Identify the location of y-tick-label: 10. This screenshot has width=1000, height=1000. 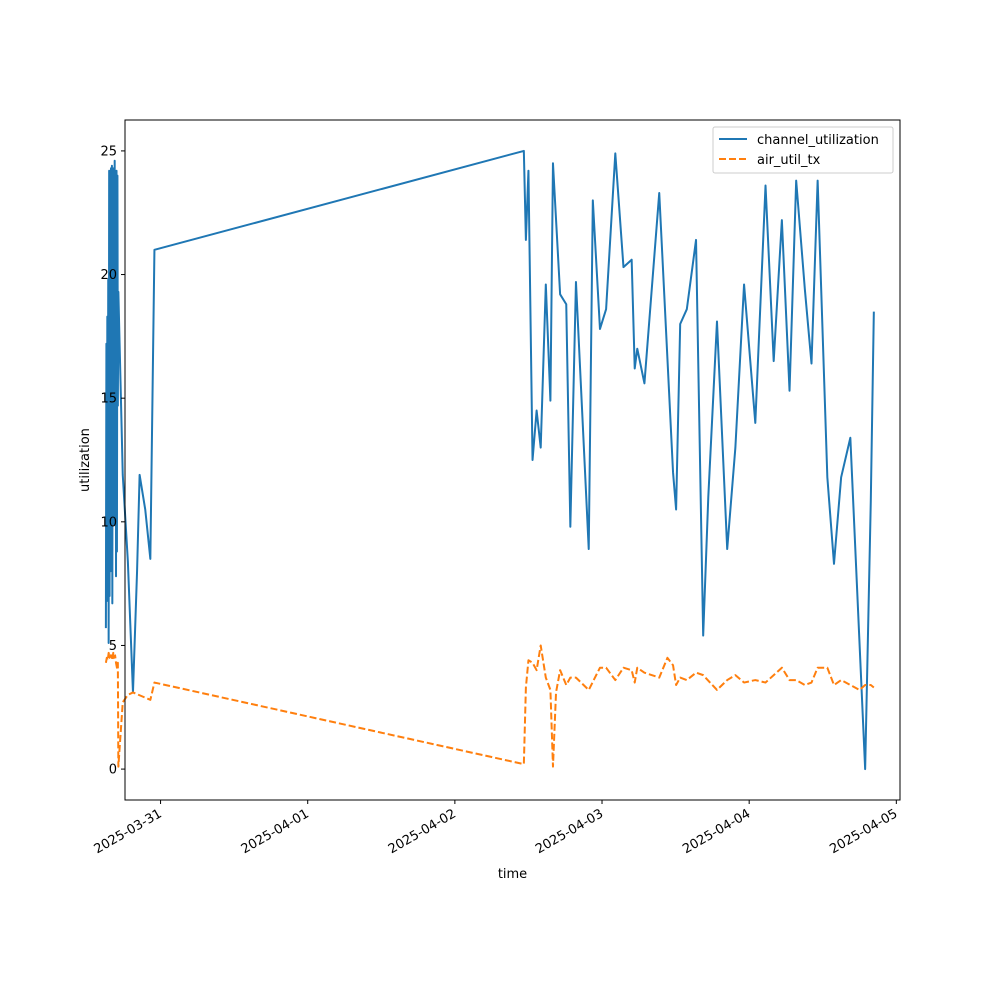
(108, 522).